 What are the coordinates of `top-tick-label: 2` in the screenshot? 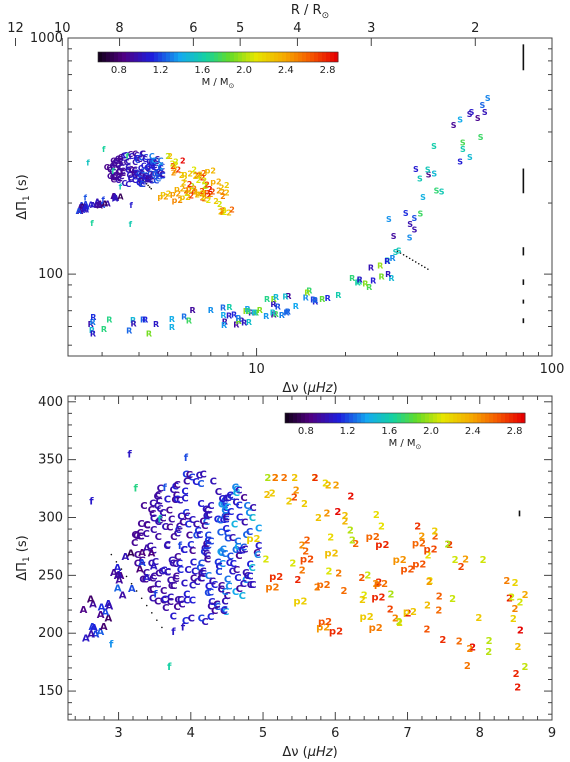 It's located at (475, 28).